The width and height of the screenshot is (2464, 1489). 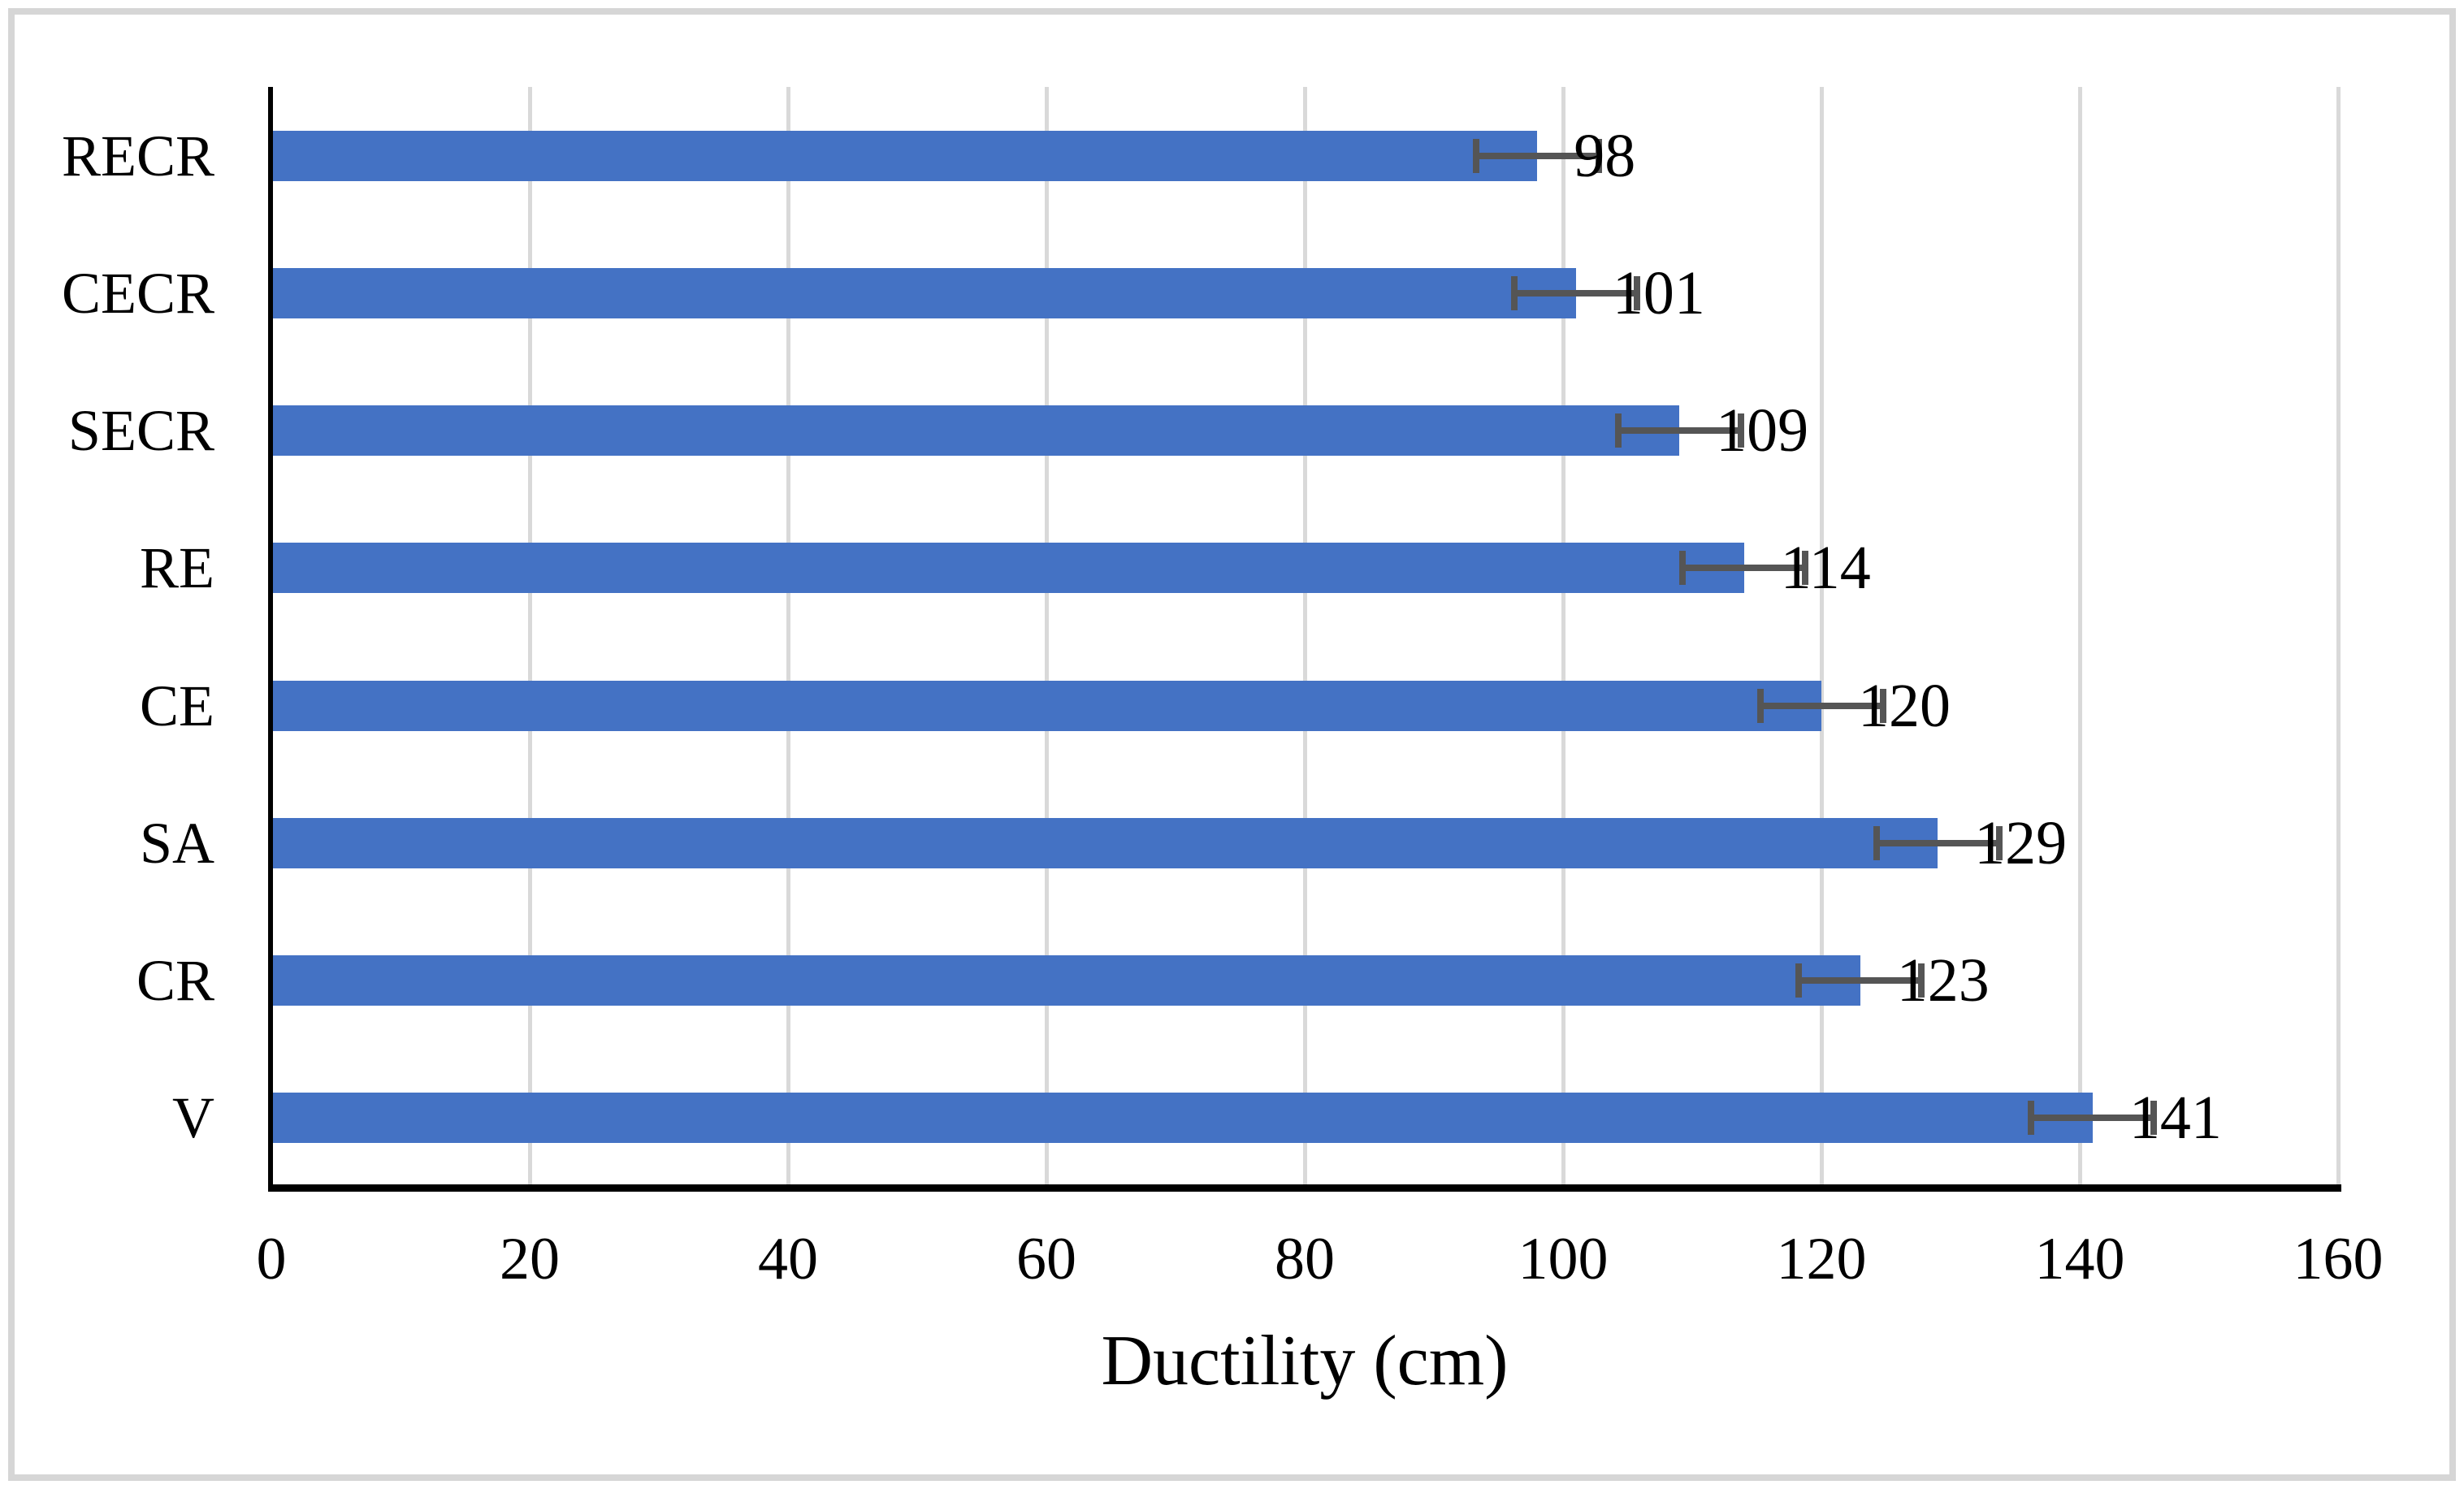 I want to click on error-bar-secr, so click(x=1679, y=431).